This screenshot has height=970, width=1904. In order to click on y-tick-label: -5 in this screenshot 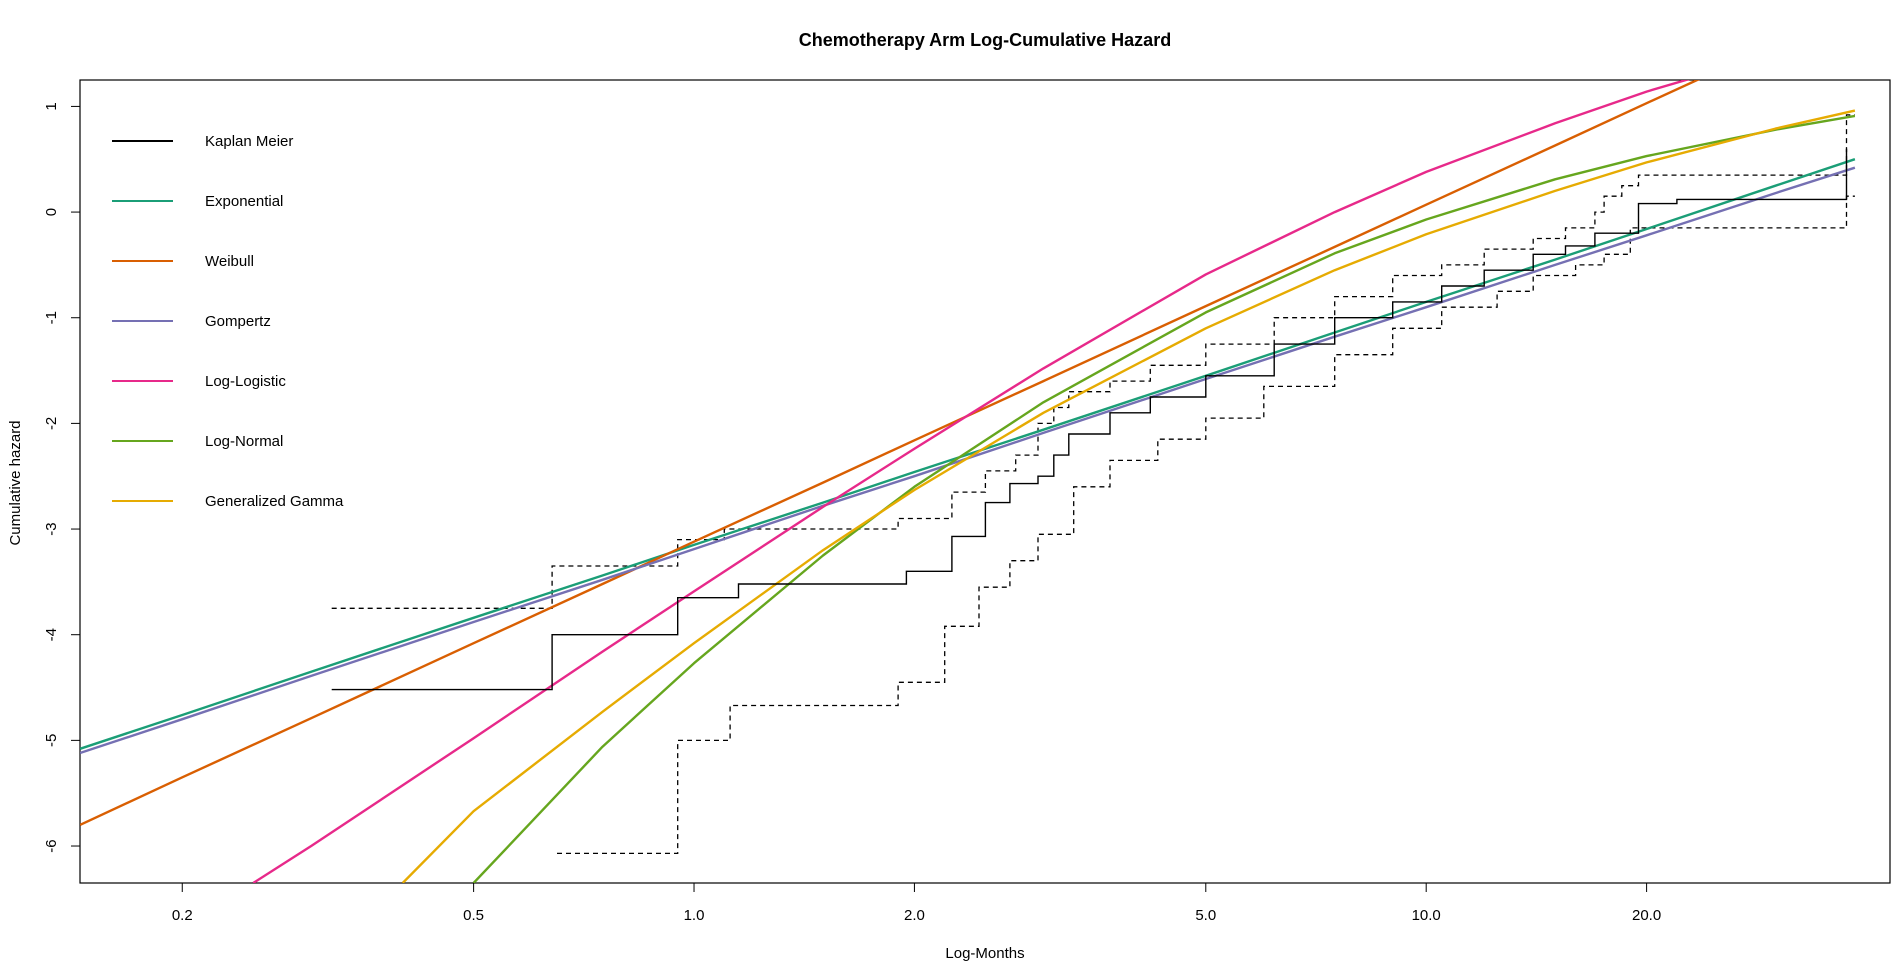, I will do `click(51, 740)`.